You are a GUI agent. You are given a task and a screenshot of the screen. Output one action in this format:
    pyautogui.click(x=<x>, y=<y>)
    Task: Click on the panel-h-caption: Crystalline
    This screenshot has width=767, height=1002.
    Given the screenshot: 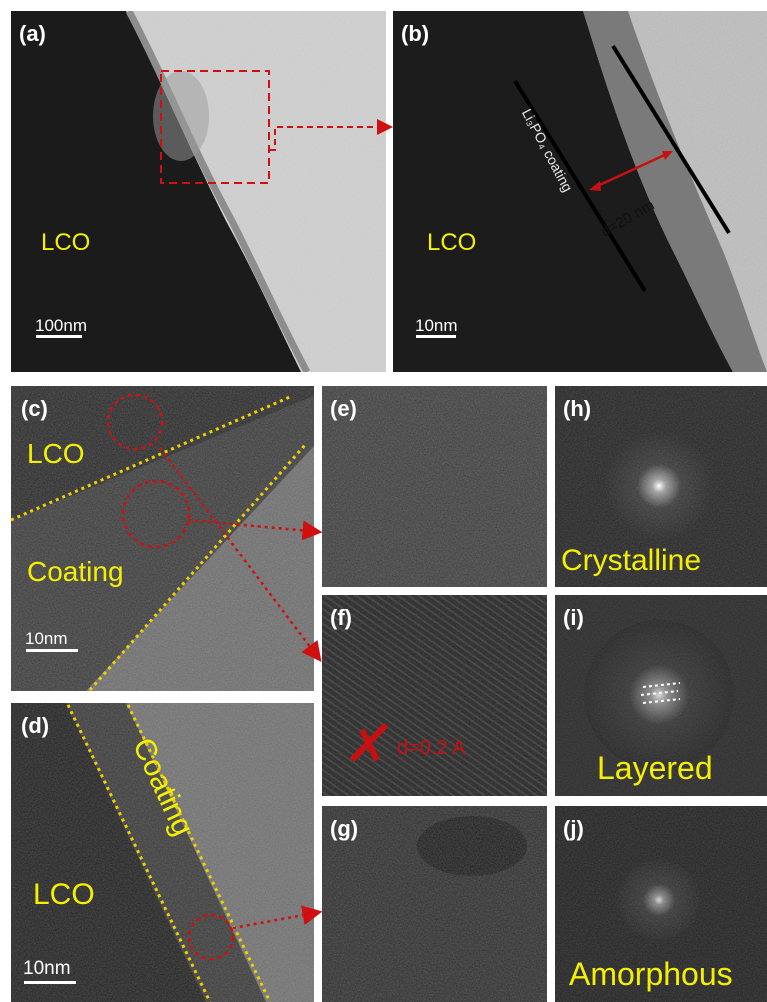 What is the action you would take?
    pyautogui.click(x=631, y=560)
    